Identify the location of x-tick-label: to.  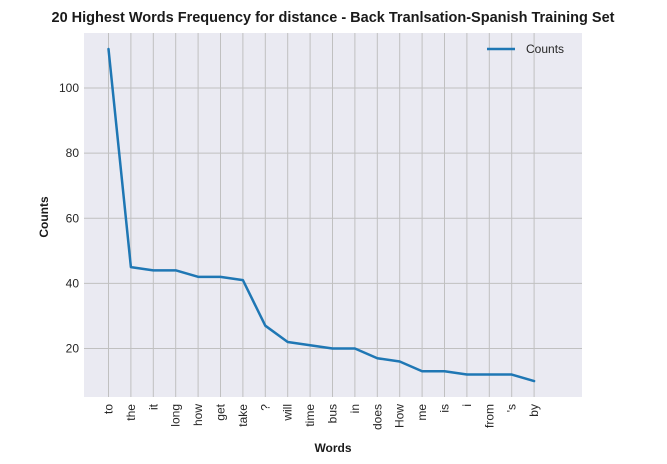
(109, 409).